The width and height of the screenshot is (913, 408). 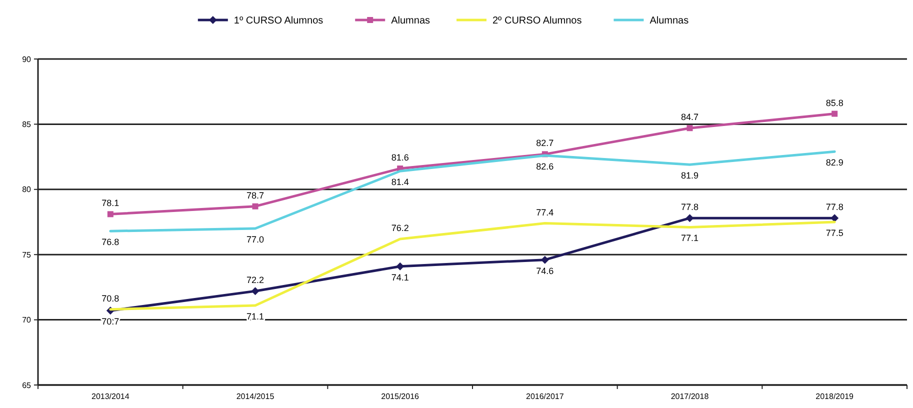 I want to click on data-label: 77.4, so click(x=545, y=212).